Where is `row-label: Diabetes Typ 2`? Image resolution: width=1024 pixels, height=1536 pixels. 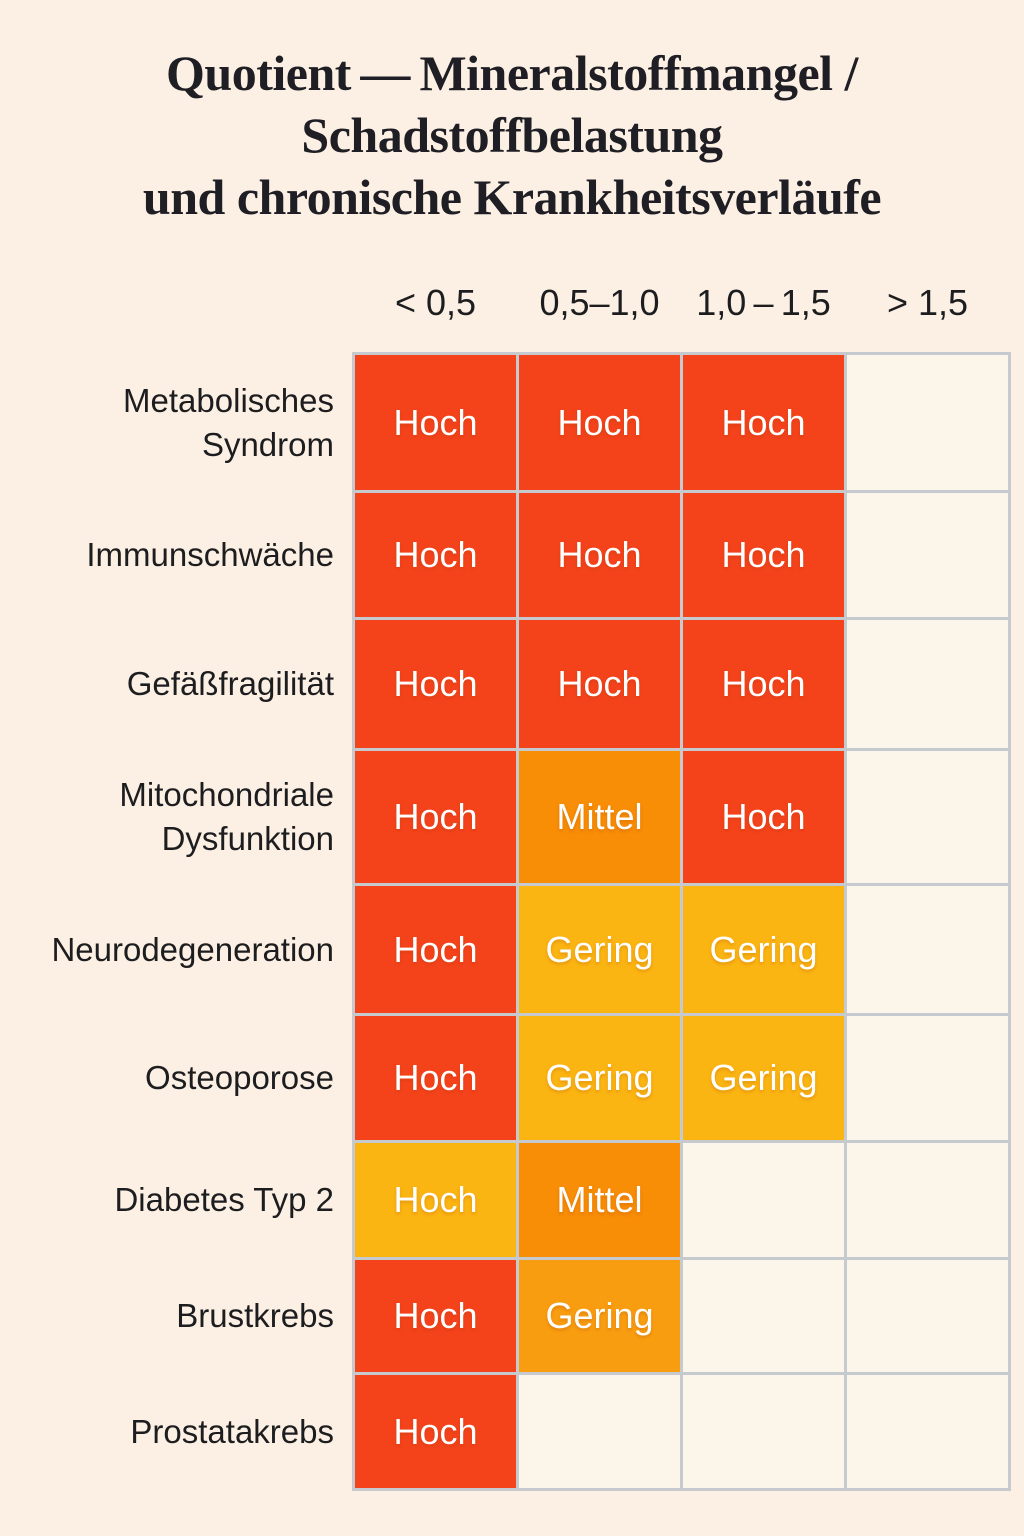
row-label: Diabetes Typ 2 is located at coordinates (224, 1199).